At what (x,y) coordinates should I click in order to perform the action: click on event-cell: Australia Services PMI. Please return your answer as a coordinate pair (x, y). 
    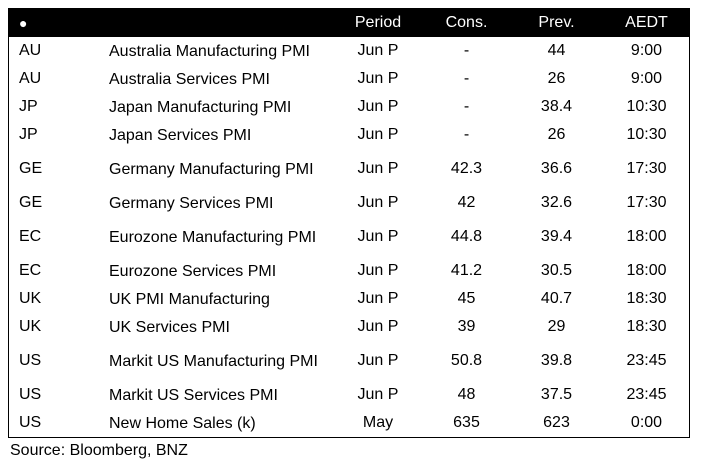
    Looking at the image, I should click on (224, 79).